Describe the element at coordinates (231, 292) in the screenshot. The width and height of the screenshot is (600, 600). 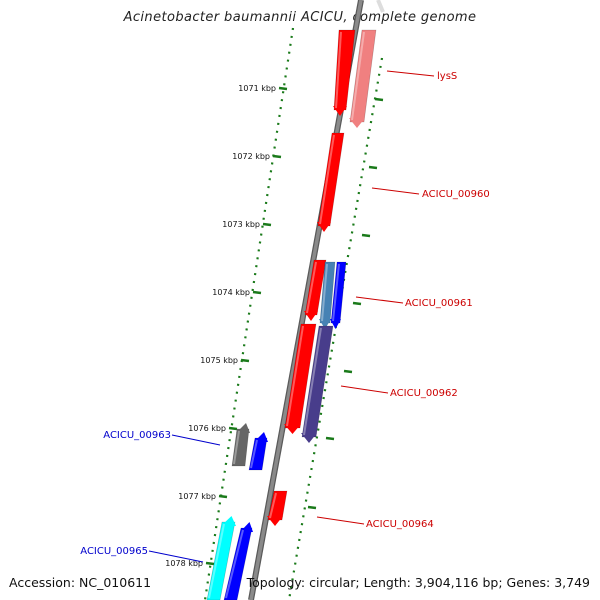
I see `tick-label: 1074 kbp` at that location.